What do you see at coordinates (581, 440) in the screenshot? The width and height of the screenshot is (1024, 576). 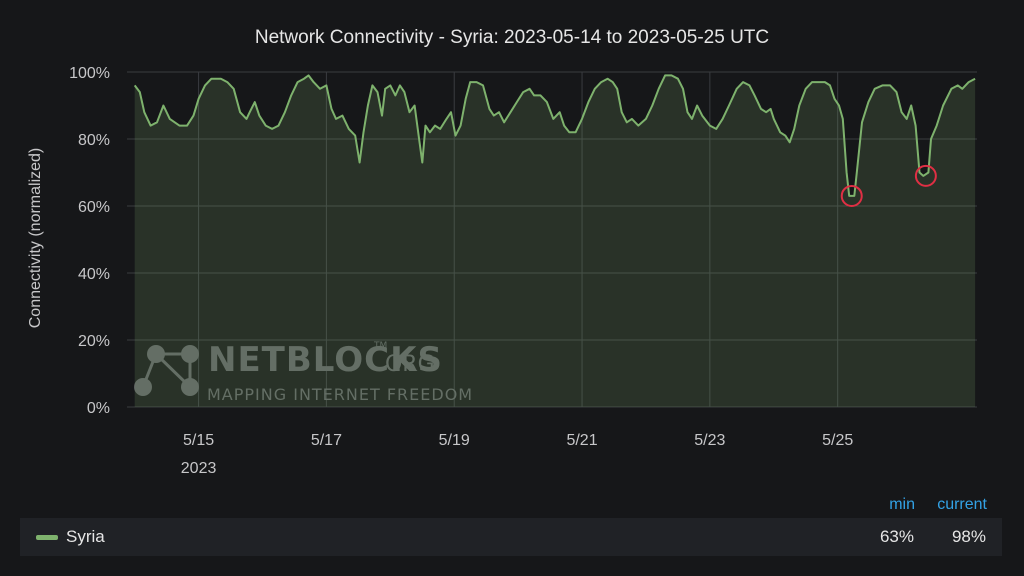 I see `x-tick-label: 5/21` at bounding box center [581, 440].